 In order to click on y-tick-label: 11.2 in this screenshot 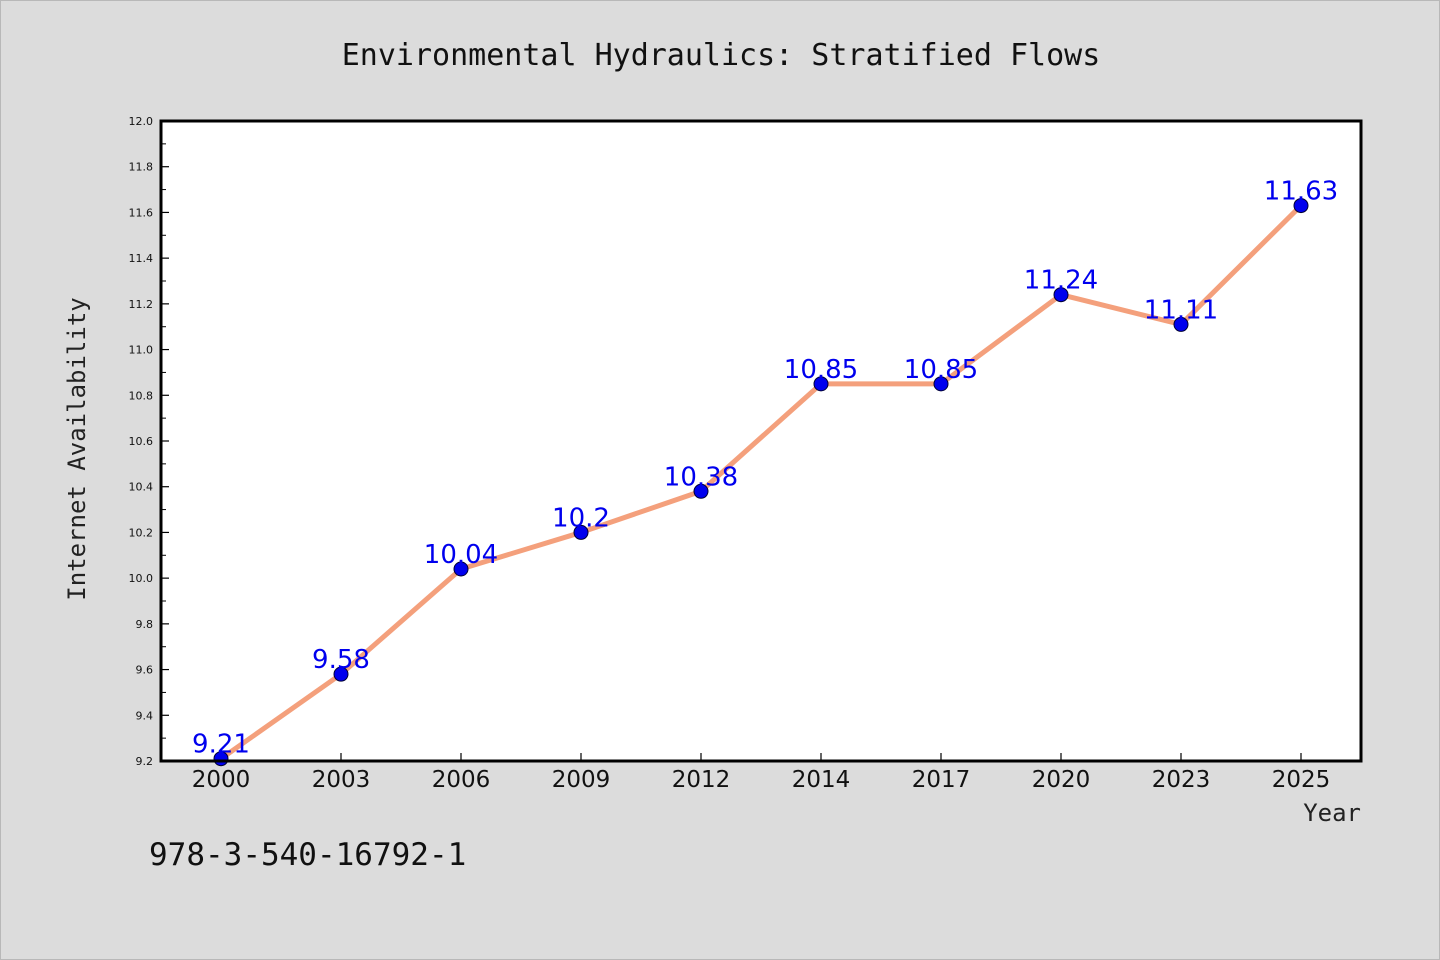, I will do `click(141, 304)`.